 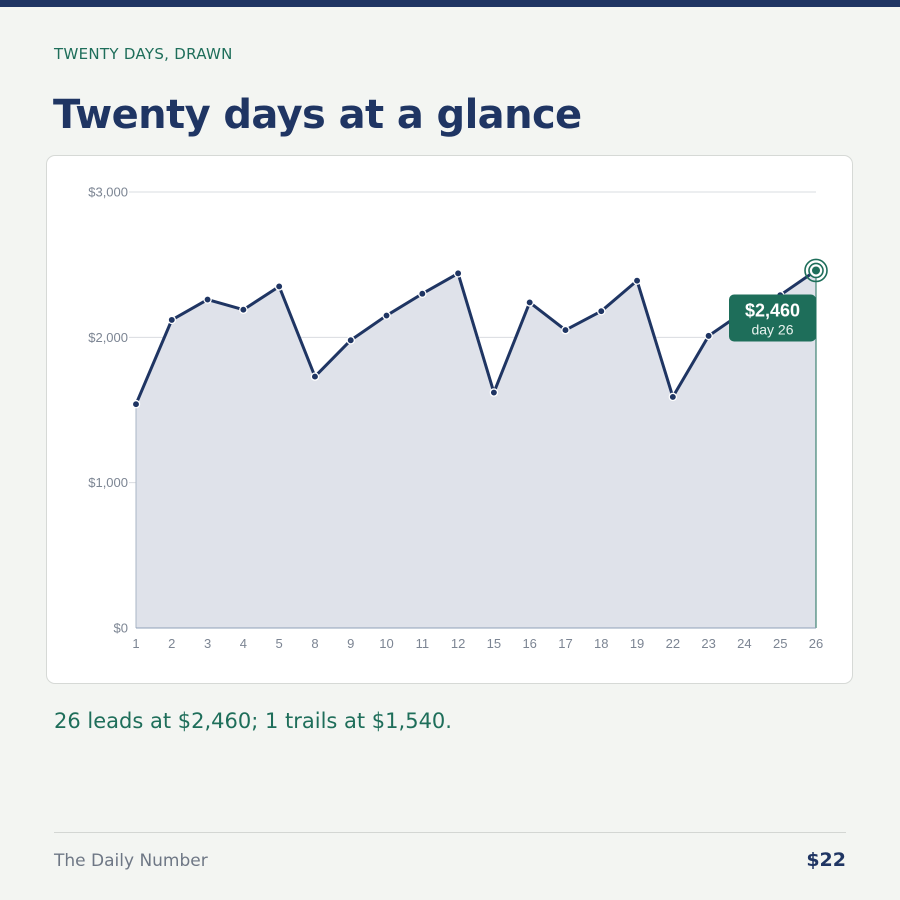 I want to click on x-tick-label: 25, so click(x=780, y=643).